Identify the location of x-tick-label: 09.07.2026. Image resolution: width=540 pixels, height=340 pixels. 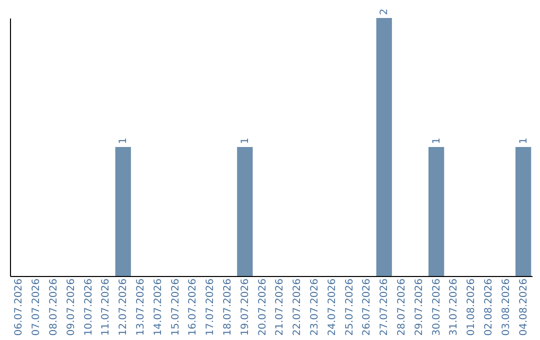
(71, 307).